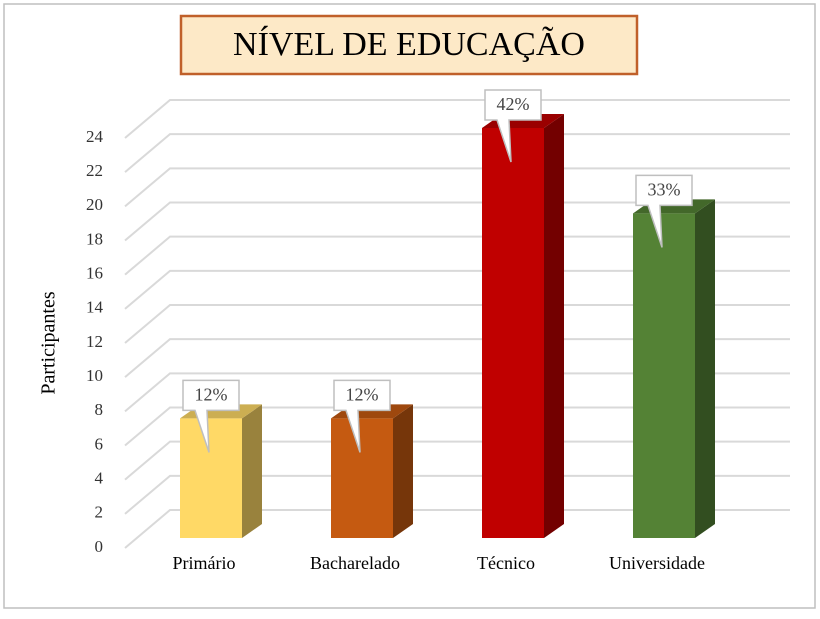 This screenshot has width=820, height=619. I want to click on data-label: 33%, so click(664, 190).